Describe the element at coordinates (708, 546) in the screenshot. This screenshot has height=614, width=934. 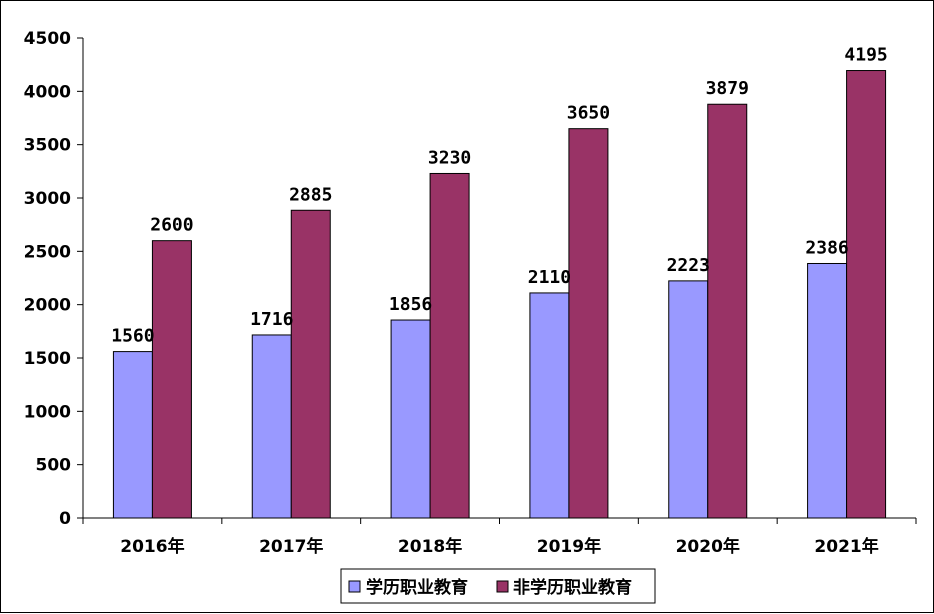
I see `x-tick-label: 2020年` at that location.